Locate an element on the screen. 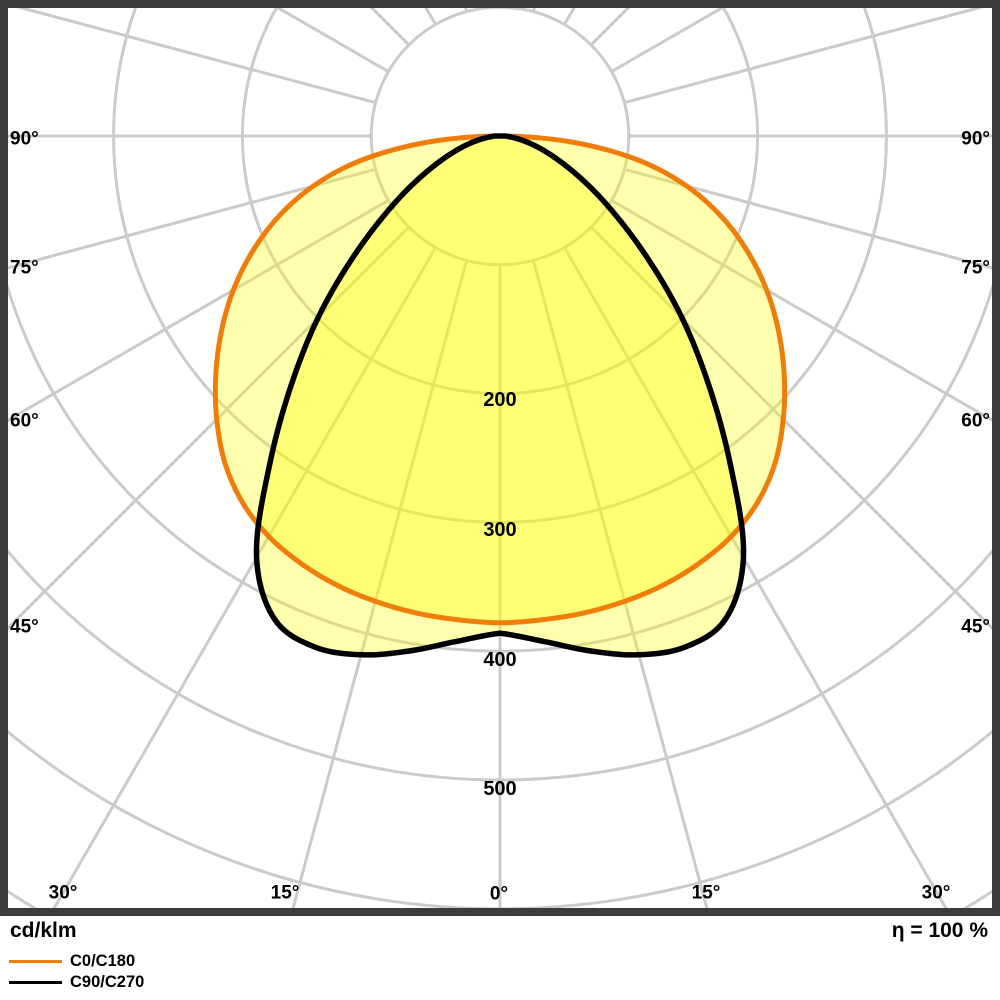  legend-label-c90-c270: C90/C270 is located at coordinates (107, 982).